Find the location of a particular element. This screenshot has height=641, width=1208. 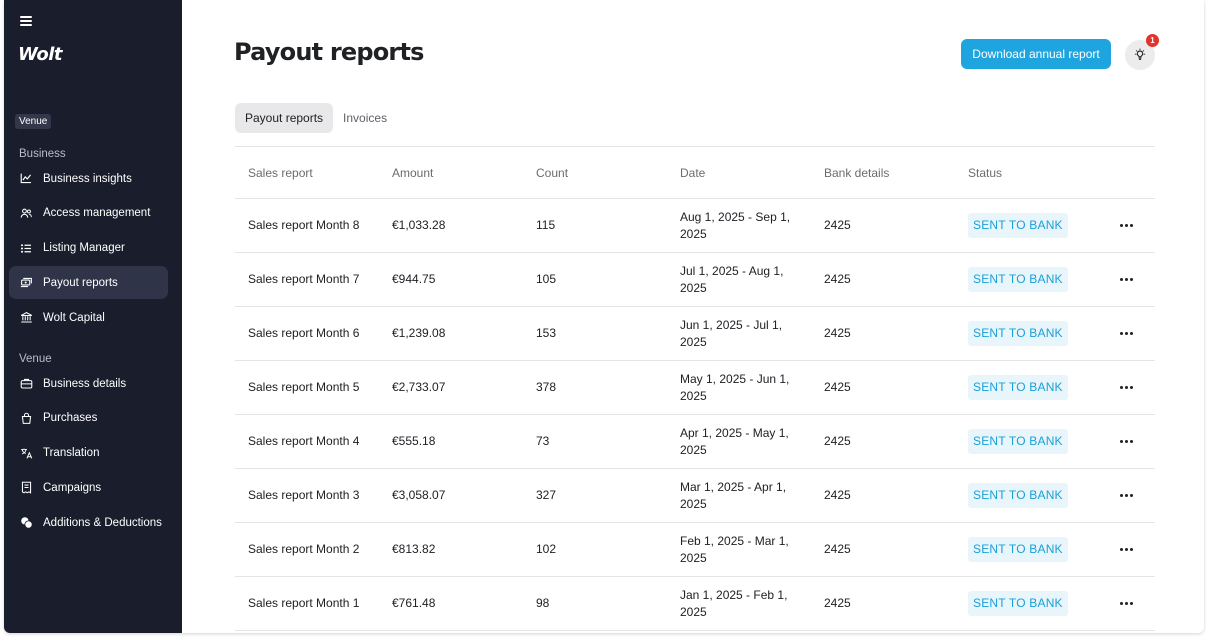

chart-icon is located at coordinates (26, 179).